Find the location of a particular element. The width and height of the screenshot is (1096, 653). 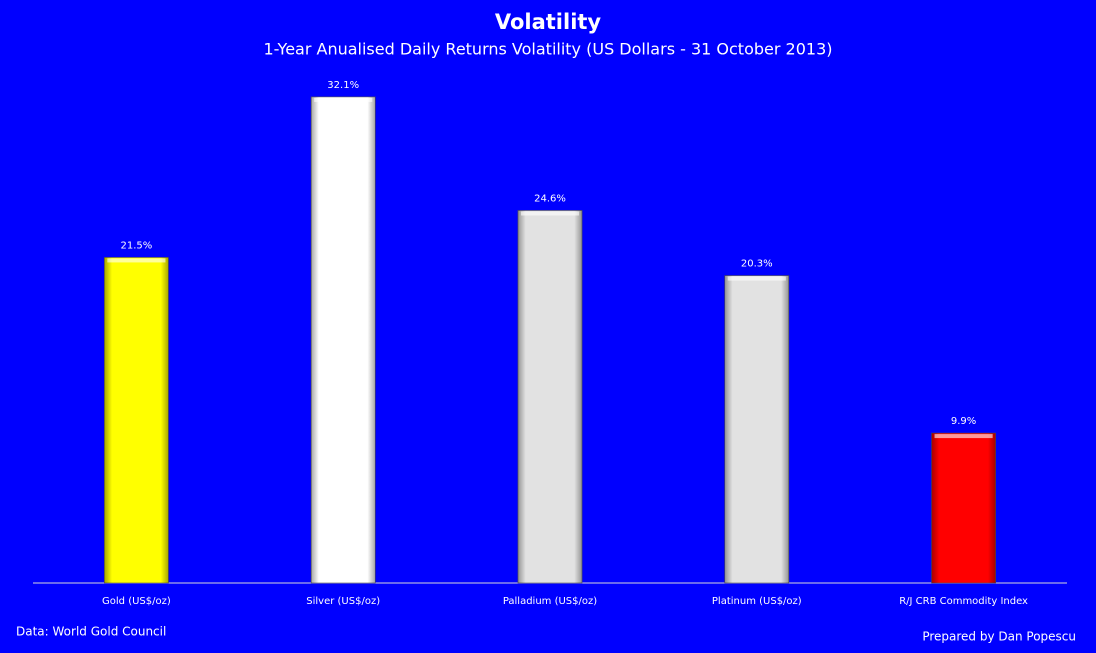

x-tick-label: Palladium (US$/oz) is located at coordinates (550, 601).